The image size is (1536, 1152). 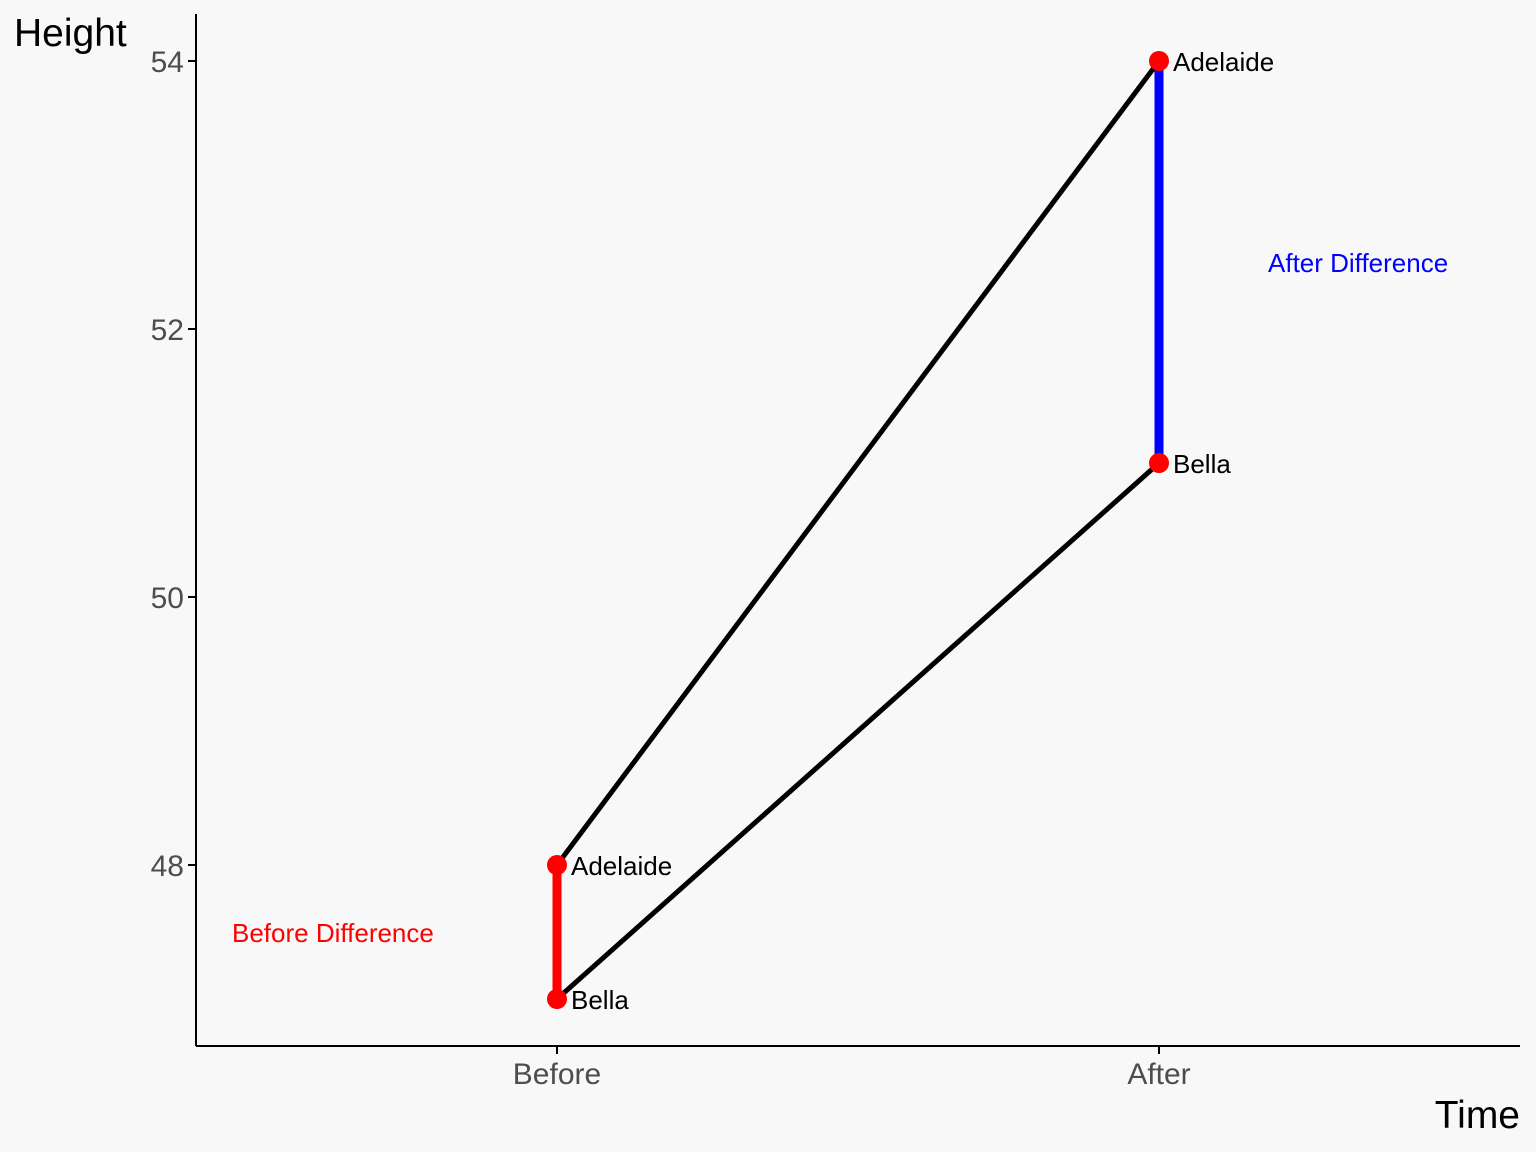 What do you see at coordinates (167, 330) in the screenshot?
I see `y-tick-label: 52` at bounding box center [167, 330].